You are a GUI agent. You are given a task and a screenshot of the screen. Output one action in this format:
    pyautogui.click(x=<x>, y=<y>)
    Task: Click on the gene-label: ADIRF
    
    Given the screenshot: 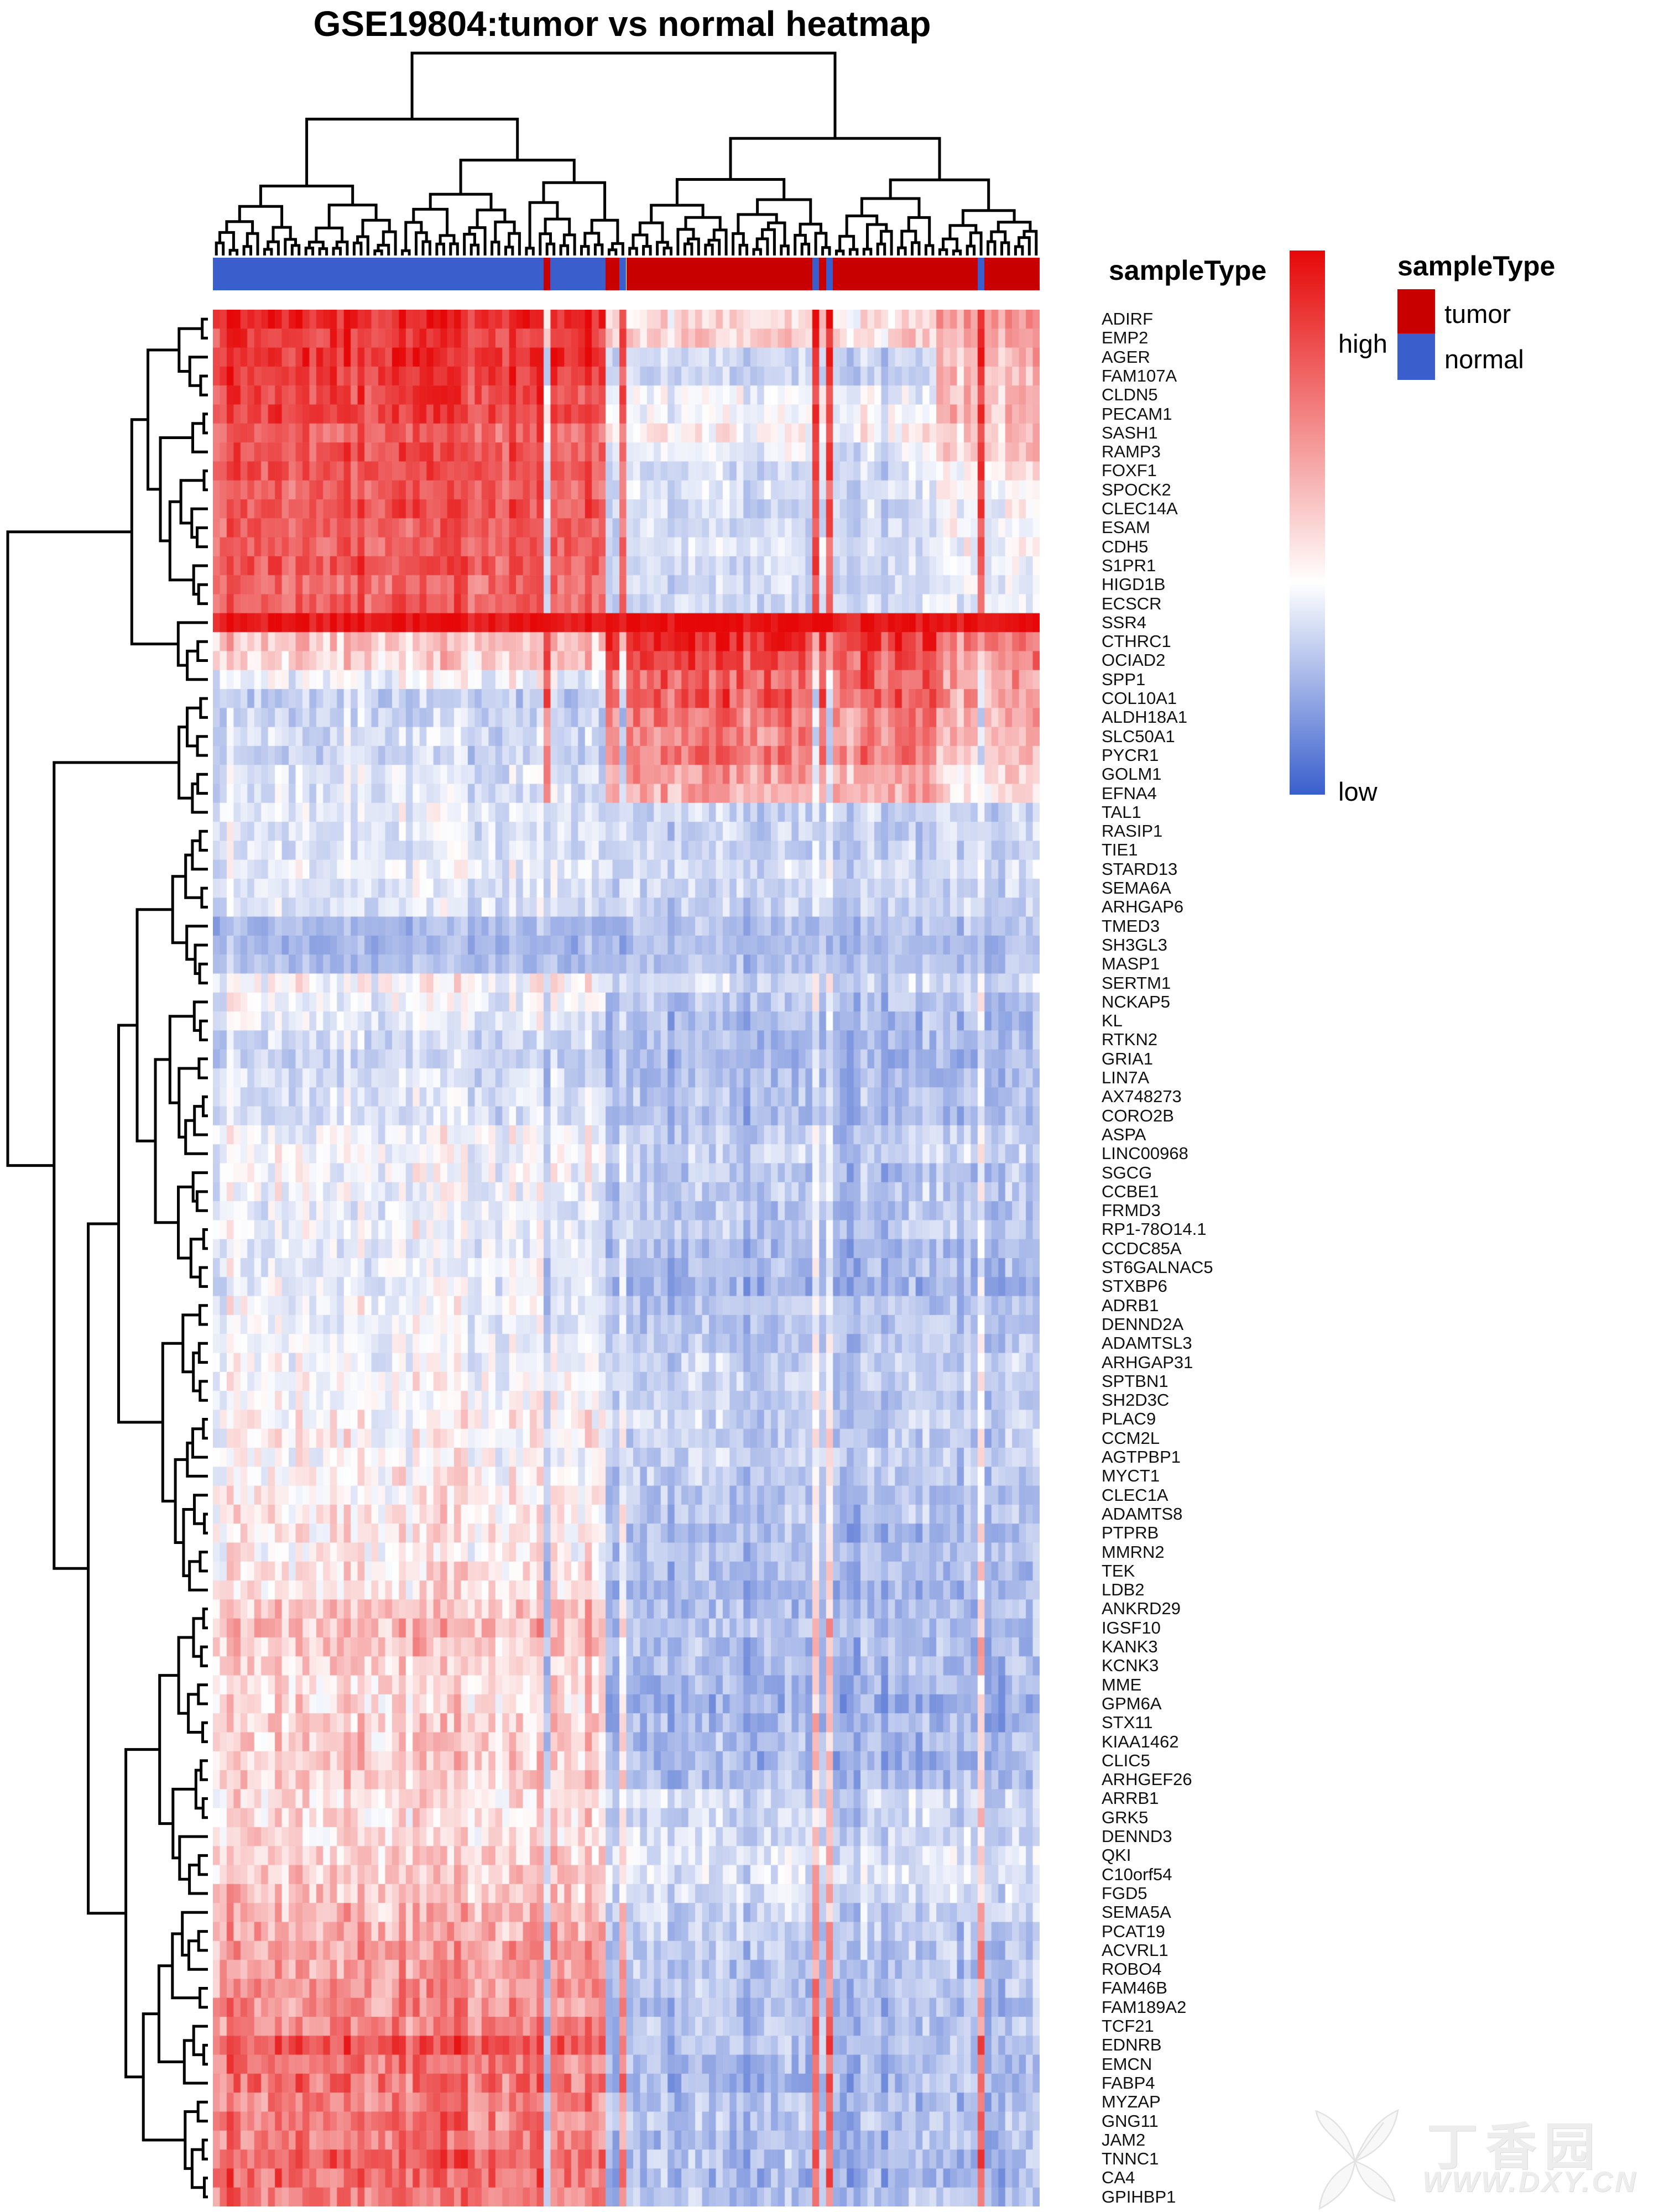 What is the action you would take?
    pyautogui.click(x=1127, y=318)
    